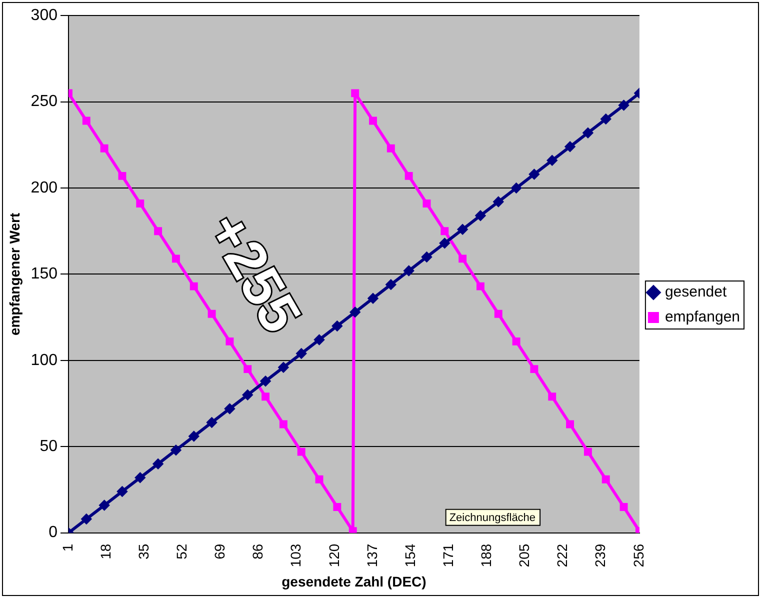 The image size is (761, 600). Describe the element at coordinates (258, 552) in the screenshot. I see `x-tick-label: 86` at that location.